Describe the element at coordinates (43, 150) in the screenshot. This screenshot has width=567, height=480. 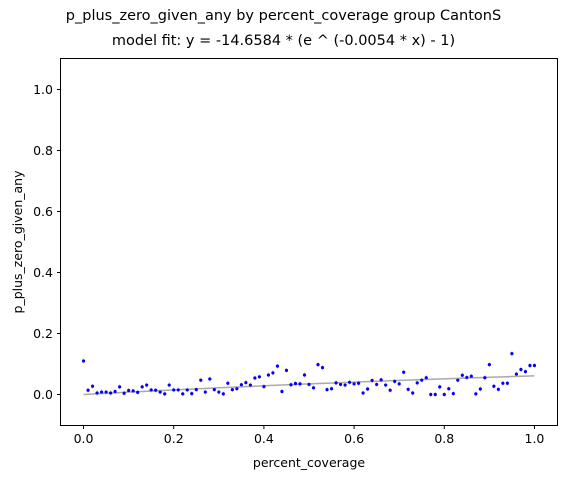
I see `y-tick-label: 0.8` at that location.